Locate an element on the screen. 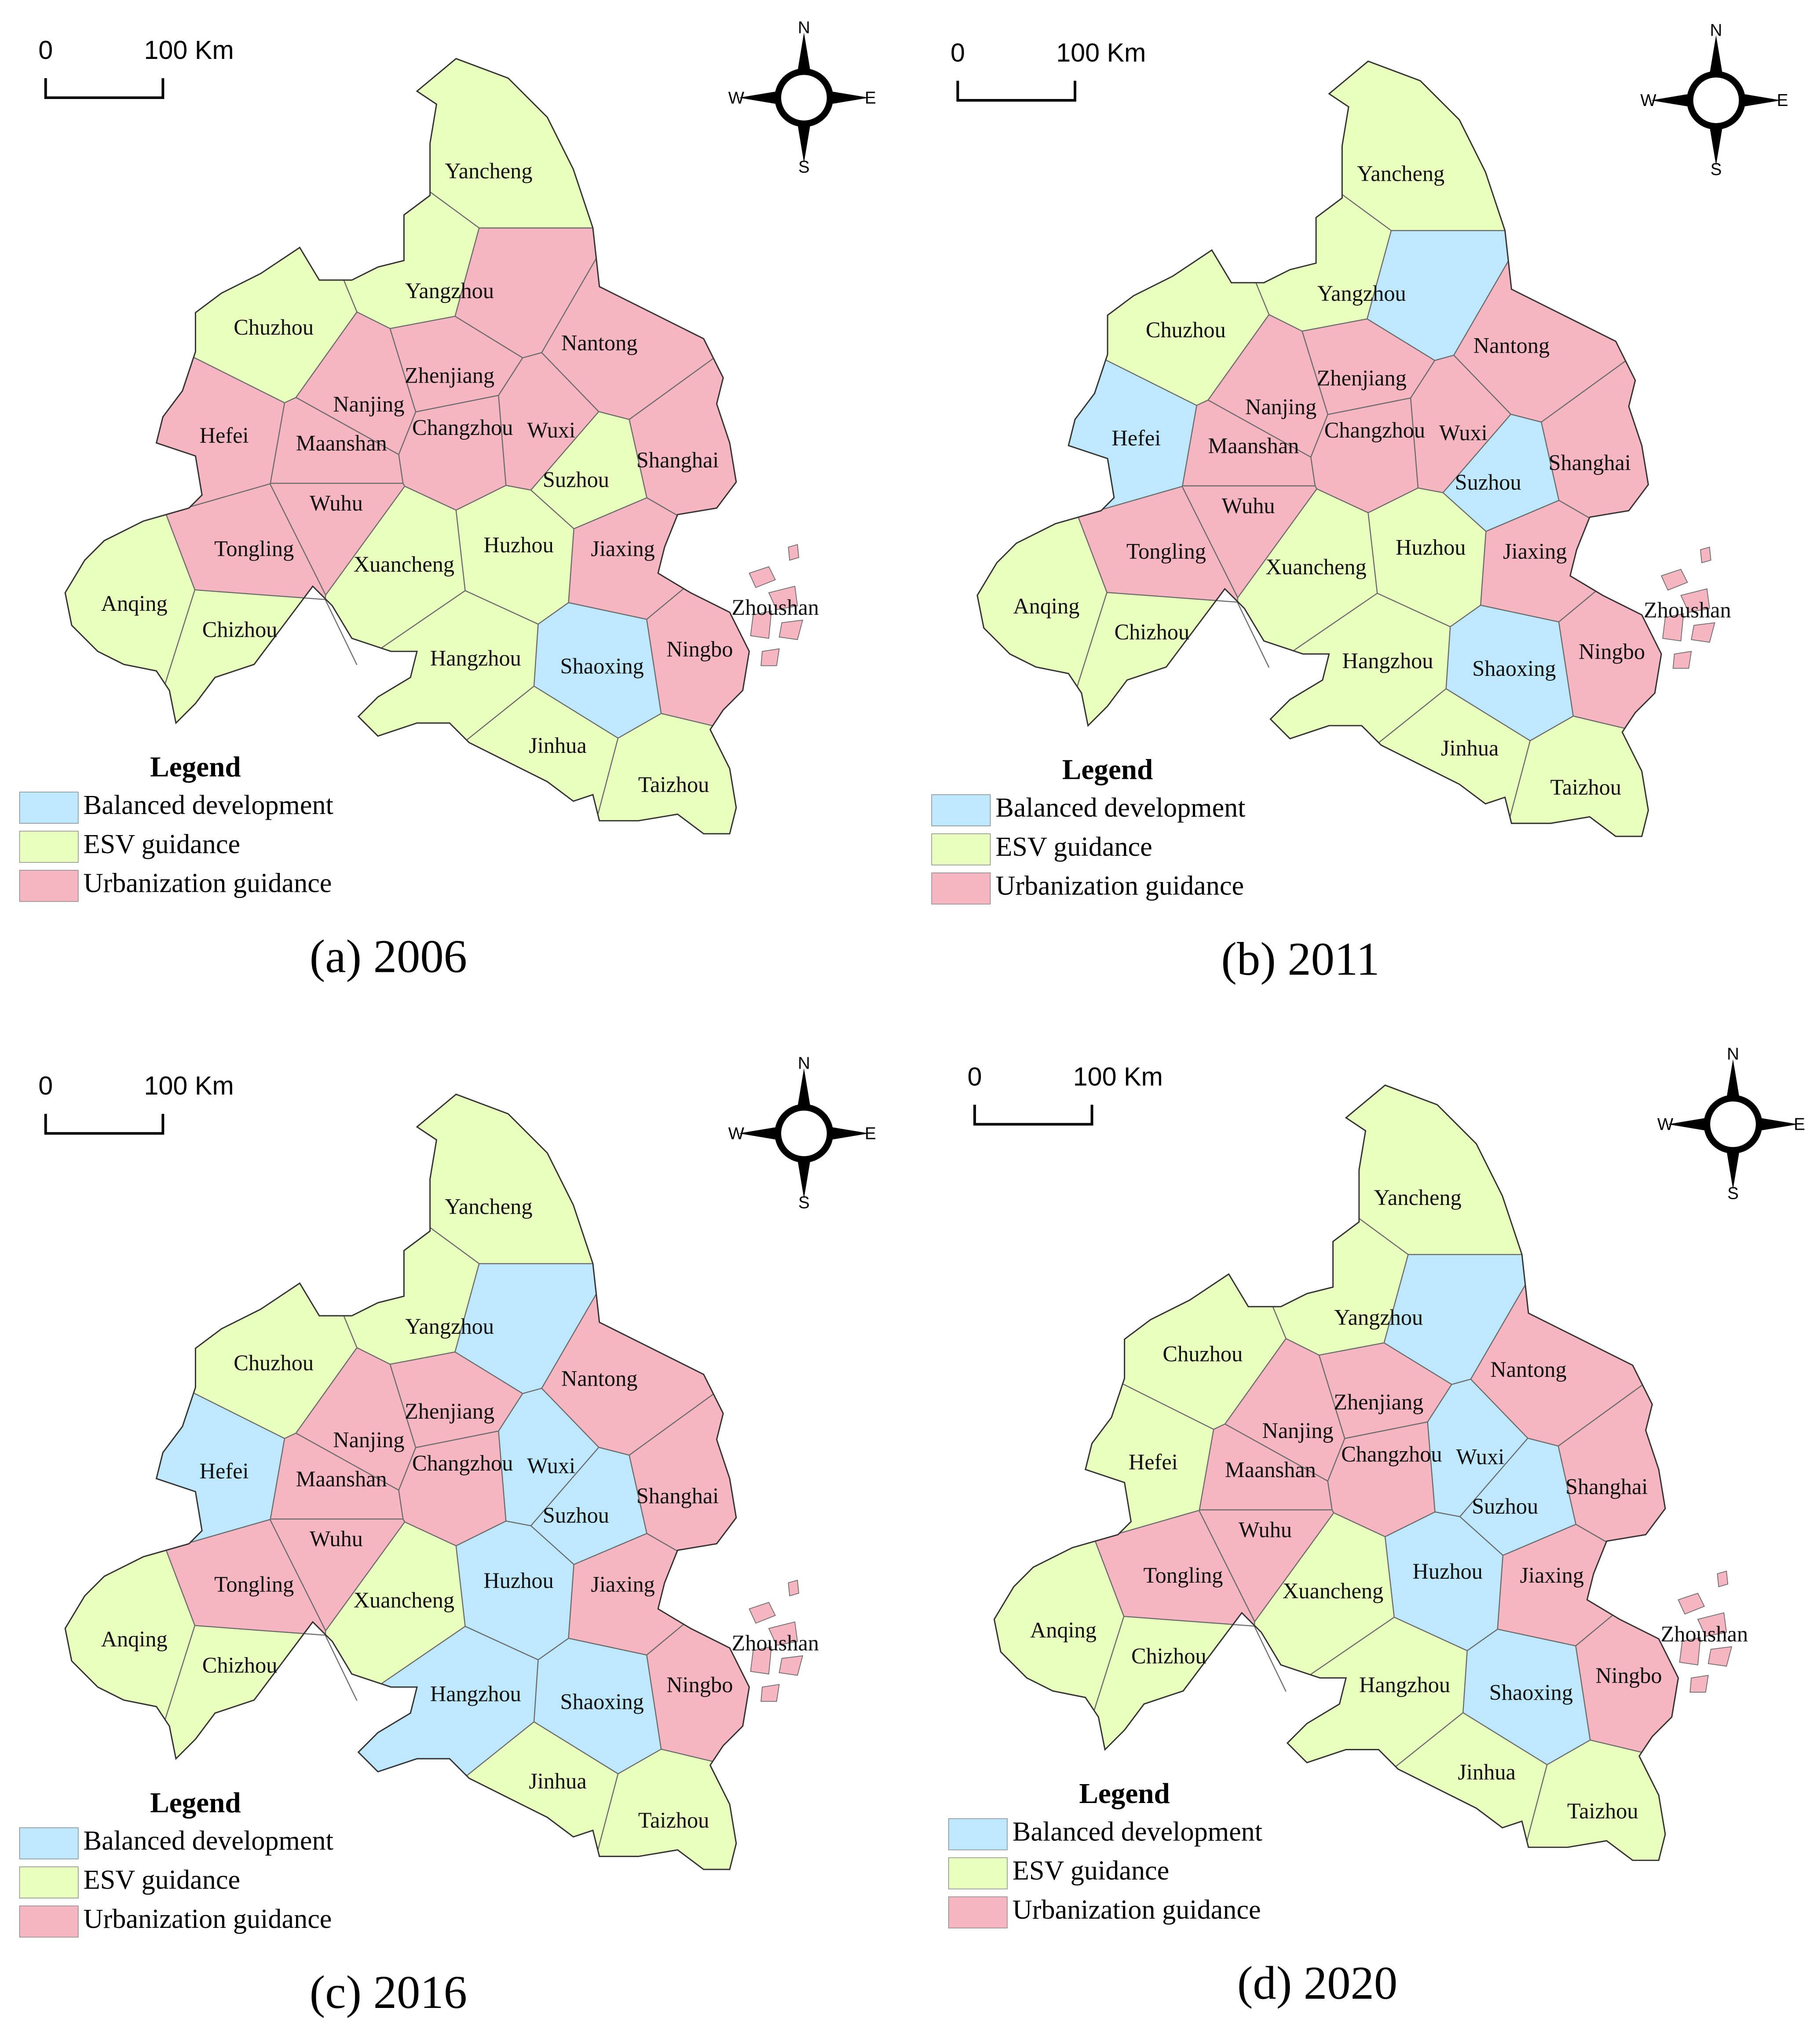 Image resolution: width=1806 pixels, height=2044 pixels. city-label: Maanshan is located at coordinates (1270, 1469).